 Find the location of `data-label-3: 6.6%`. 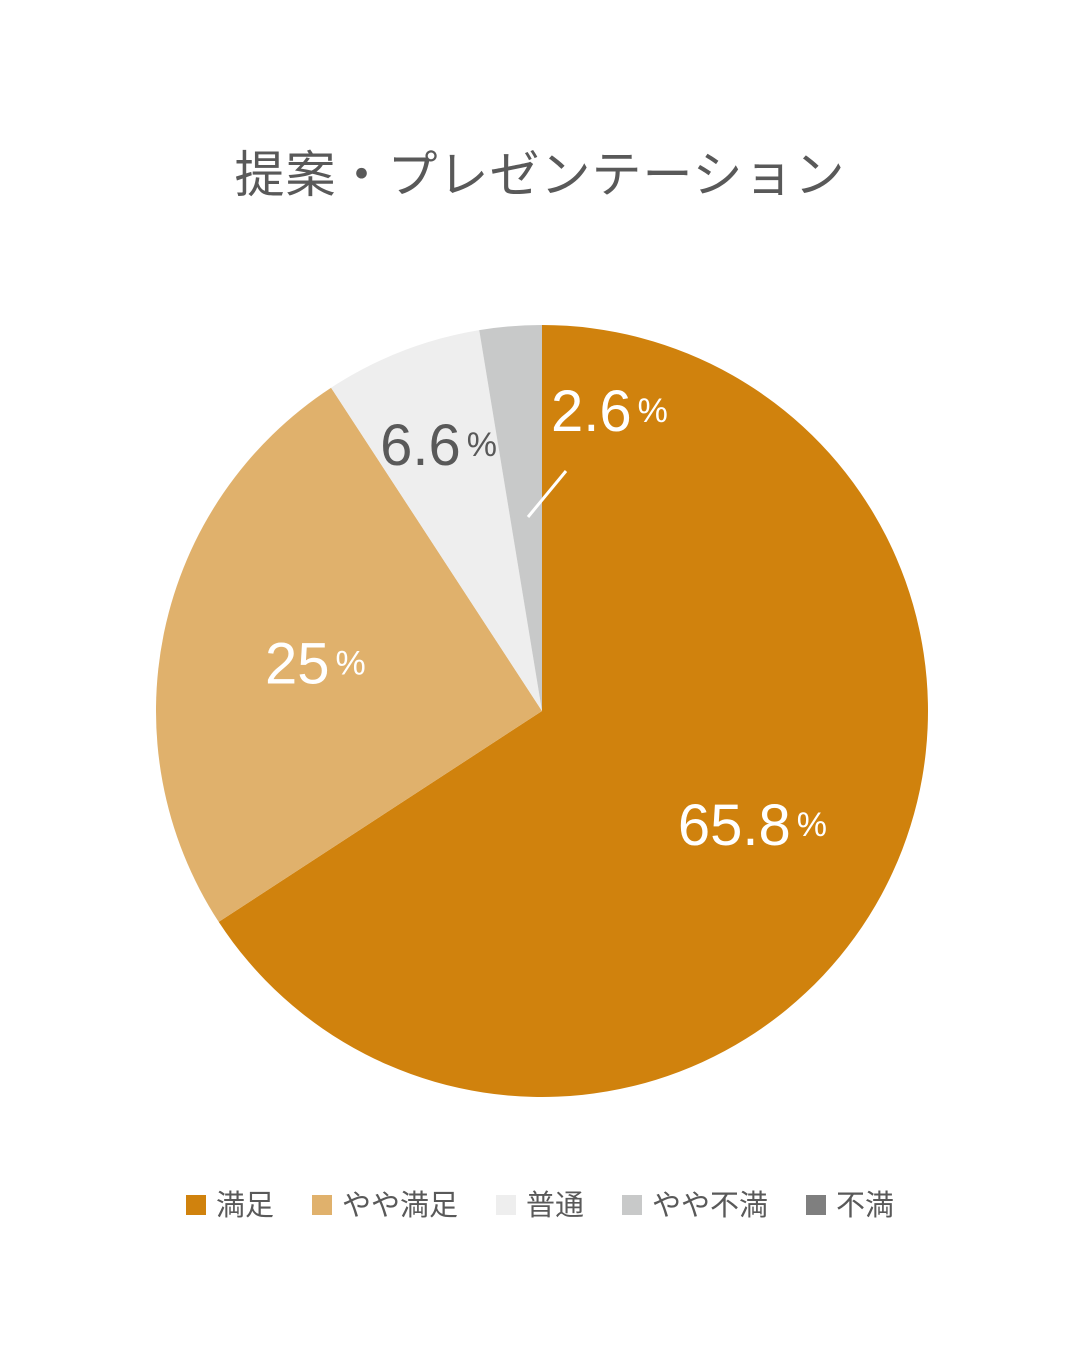

data-label-3: 6.6% is located at coordinates (438, 444).